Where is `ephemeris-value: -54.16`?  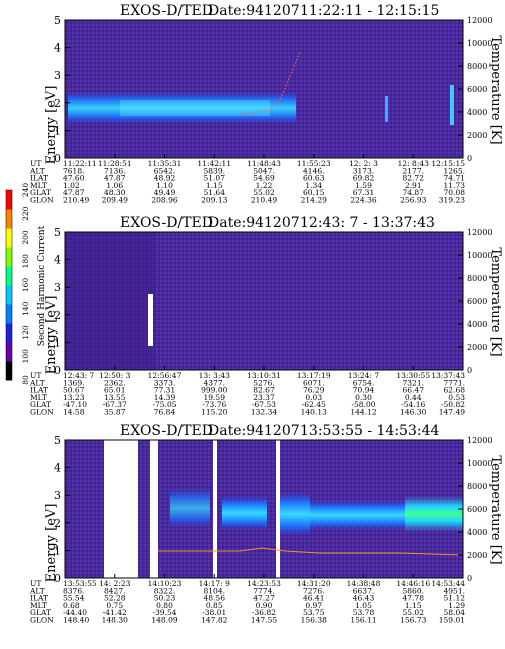
ephemeris-value: -54.16 is located at coordinates (413, 404).